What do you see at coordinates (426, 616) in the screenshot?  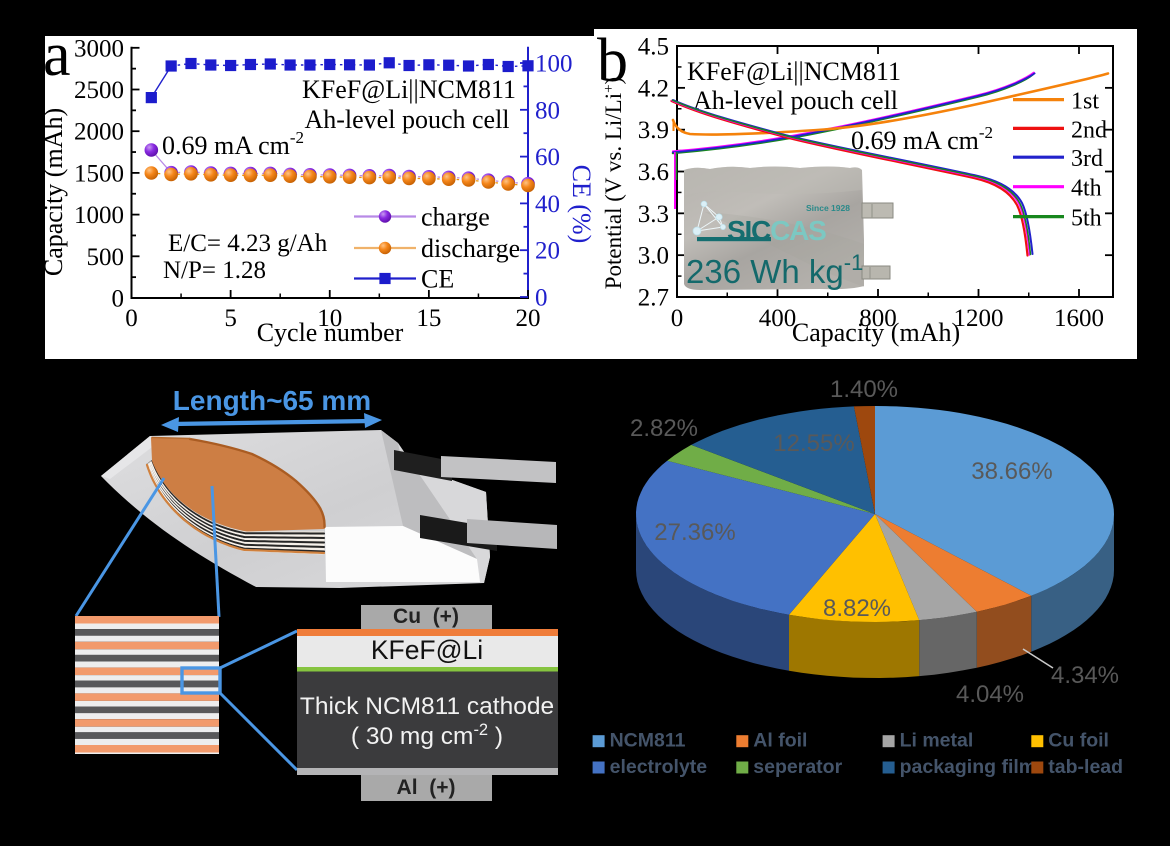 I see `svg-text: Cu (+)` at bounding box center [426, 616].